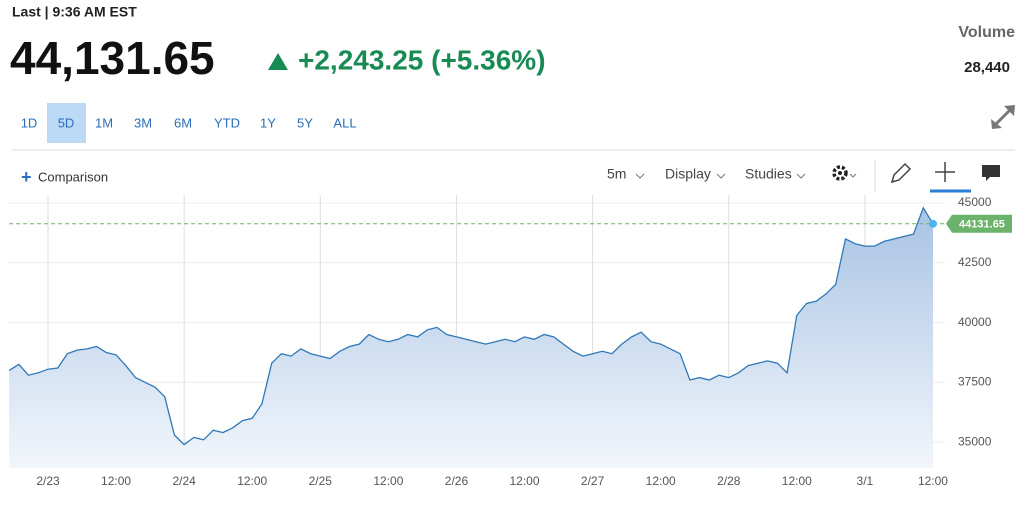 Image resolution: width=1024 pixels, height=514 pixels. Describe the element at coordinates (975, 202) in the screenshot. I see `y-tick-label: 45000` at that location.